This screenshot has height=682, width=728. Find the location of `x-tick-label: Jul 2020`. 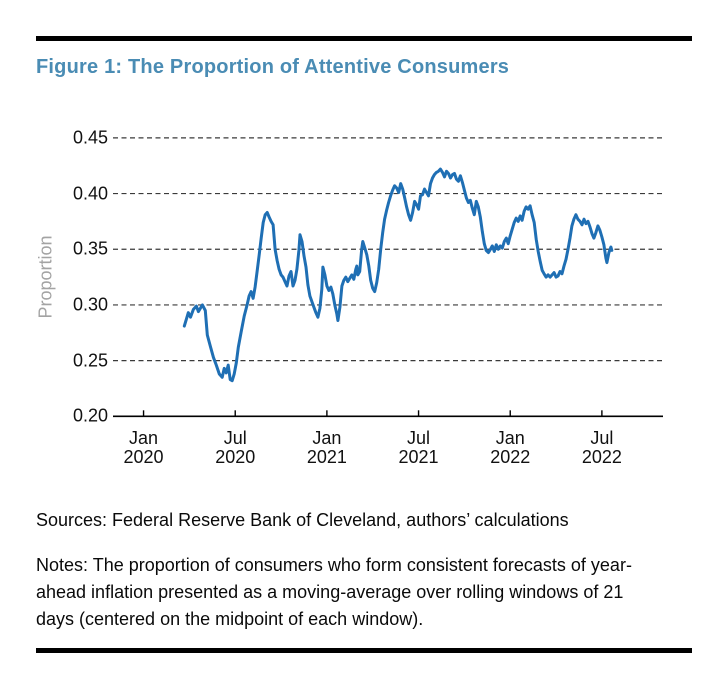

x-tick-label: Jul 2020 is located at coordinates (235, 447).